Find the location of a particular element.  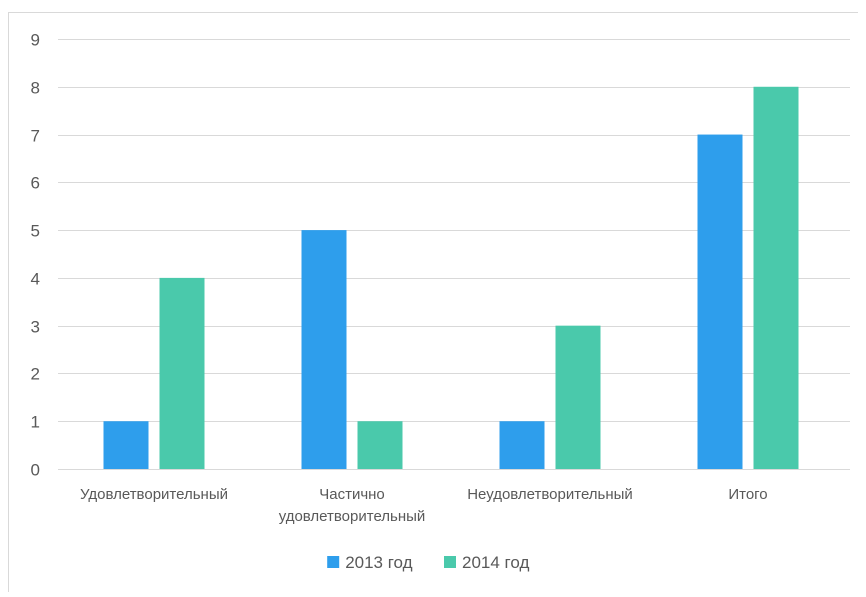

y-axis-tick-labels: 0 1 2 3 4 5 6 7 8 9 is located at coordinates (35, 255).